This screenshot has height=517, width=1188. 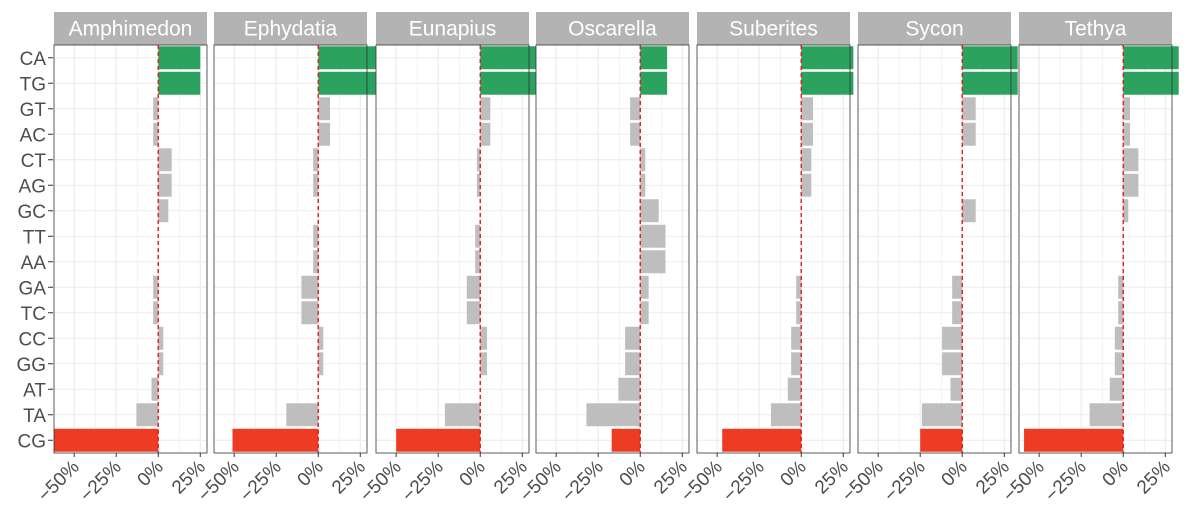 What do you see at coordinates (448, 259) in the screenshot?
I see `facet-panel: Eunapius−50%−25% 0% 25%` at bounding box center [448, 259].